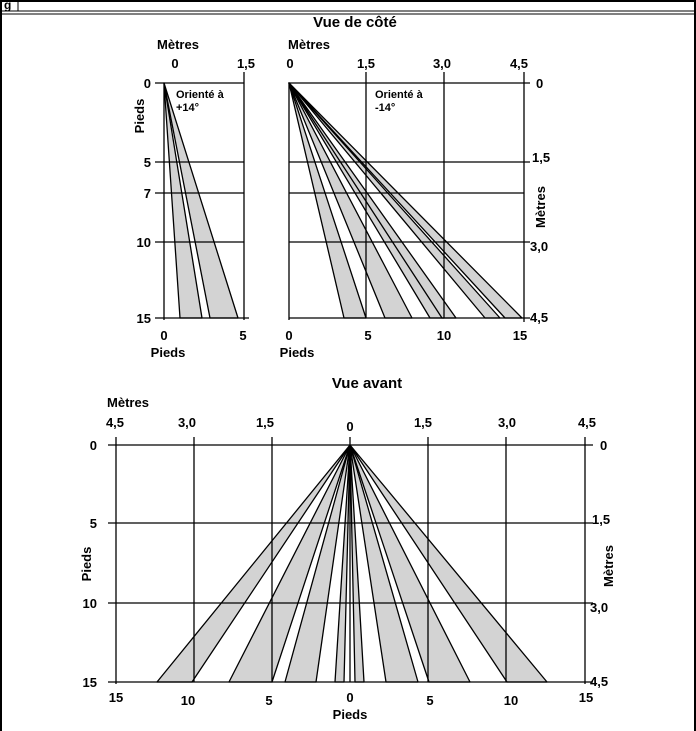 The image size is (696, 731). What do you see at coordinates (367, 383) in the screenshot?
I see `front-view-title: Vue avant` at bounding box center [367, 383].